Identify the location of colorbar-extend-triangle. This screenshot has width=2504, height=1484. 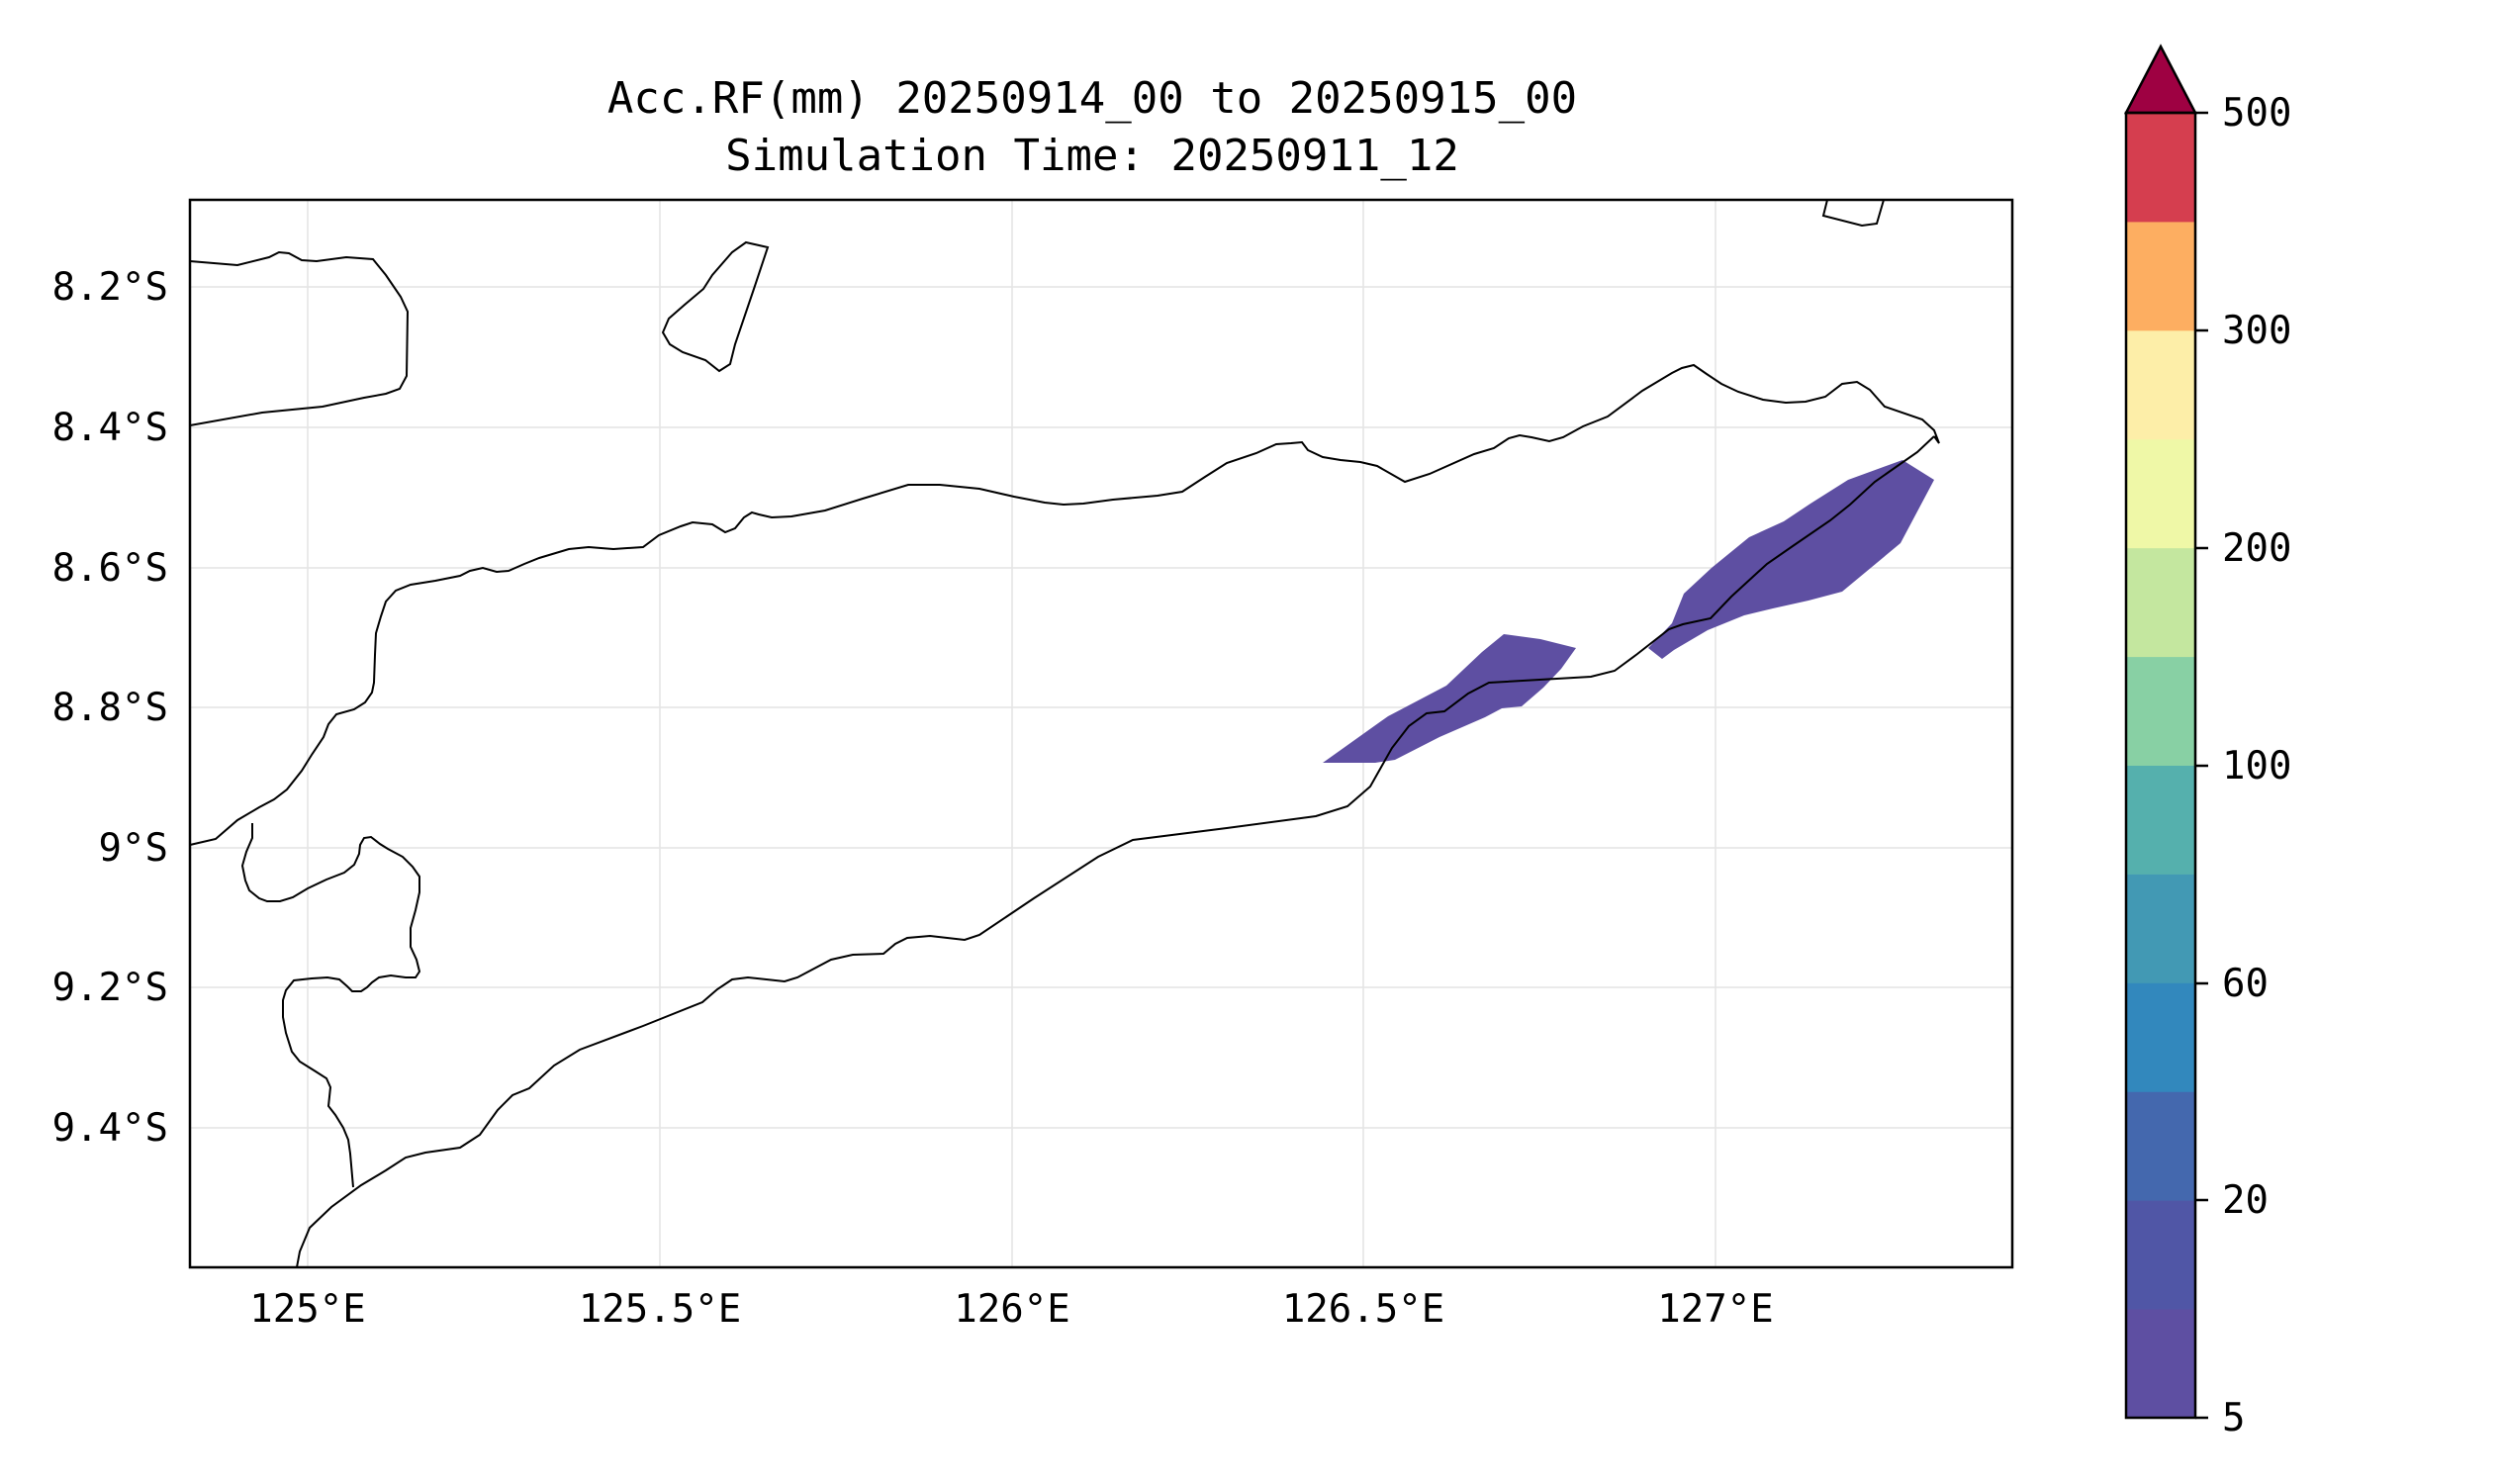
(2160, 79).